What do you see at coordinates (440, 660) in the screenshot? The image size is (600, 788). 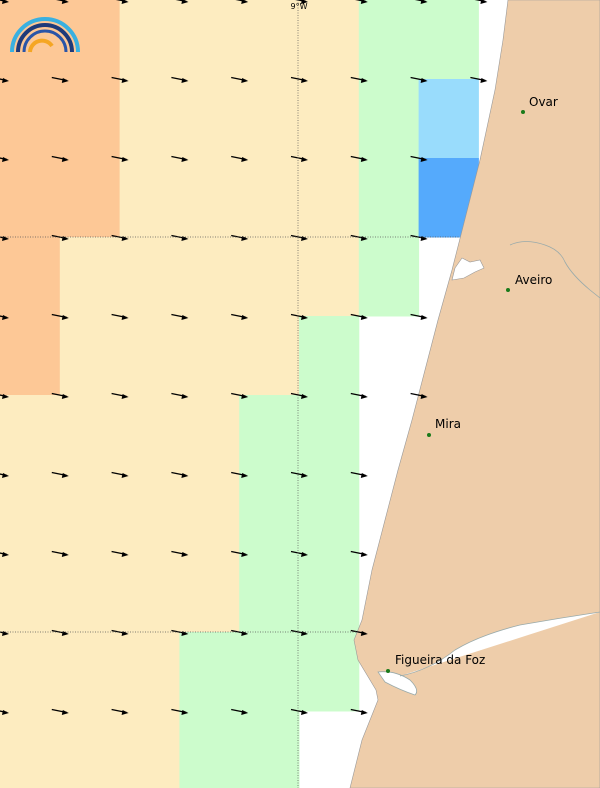 I see `place-label: Figueira da Foz` at bounding box center [440, 660].